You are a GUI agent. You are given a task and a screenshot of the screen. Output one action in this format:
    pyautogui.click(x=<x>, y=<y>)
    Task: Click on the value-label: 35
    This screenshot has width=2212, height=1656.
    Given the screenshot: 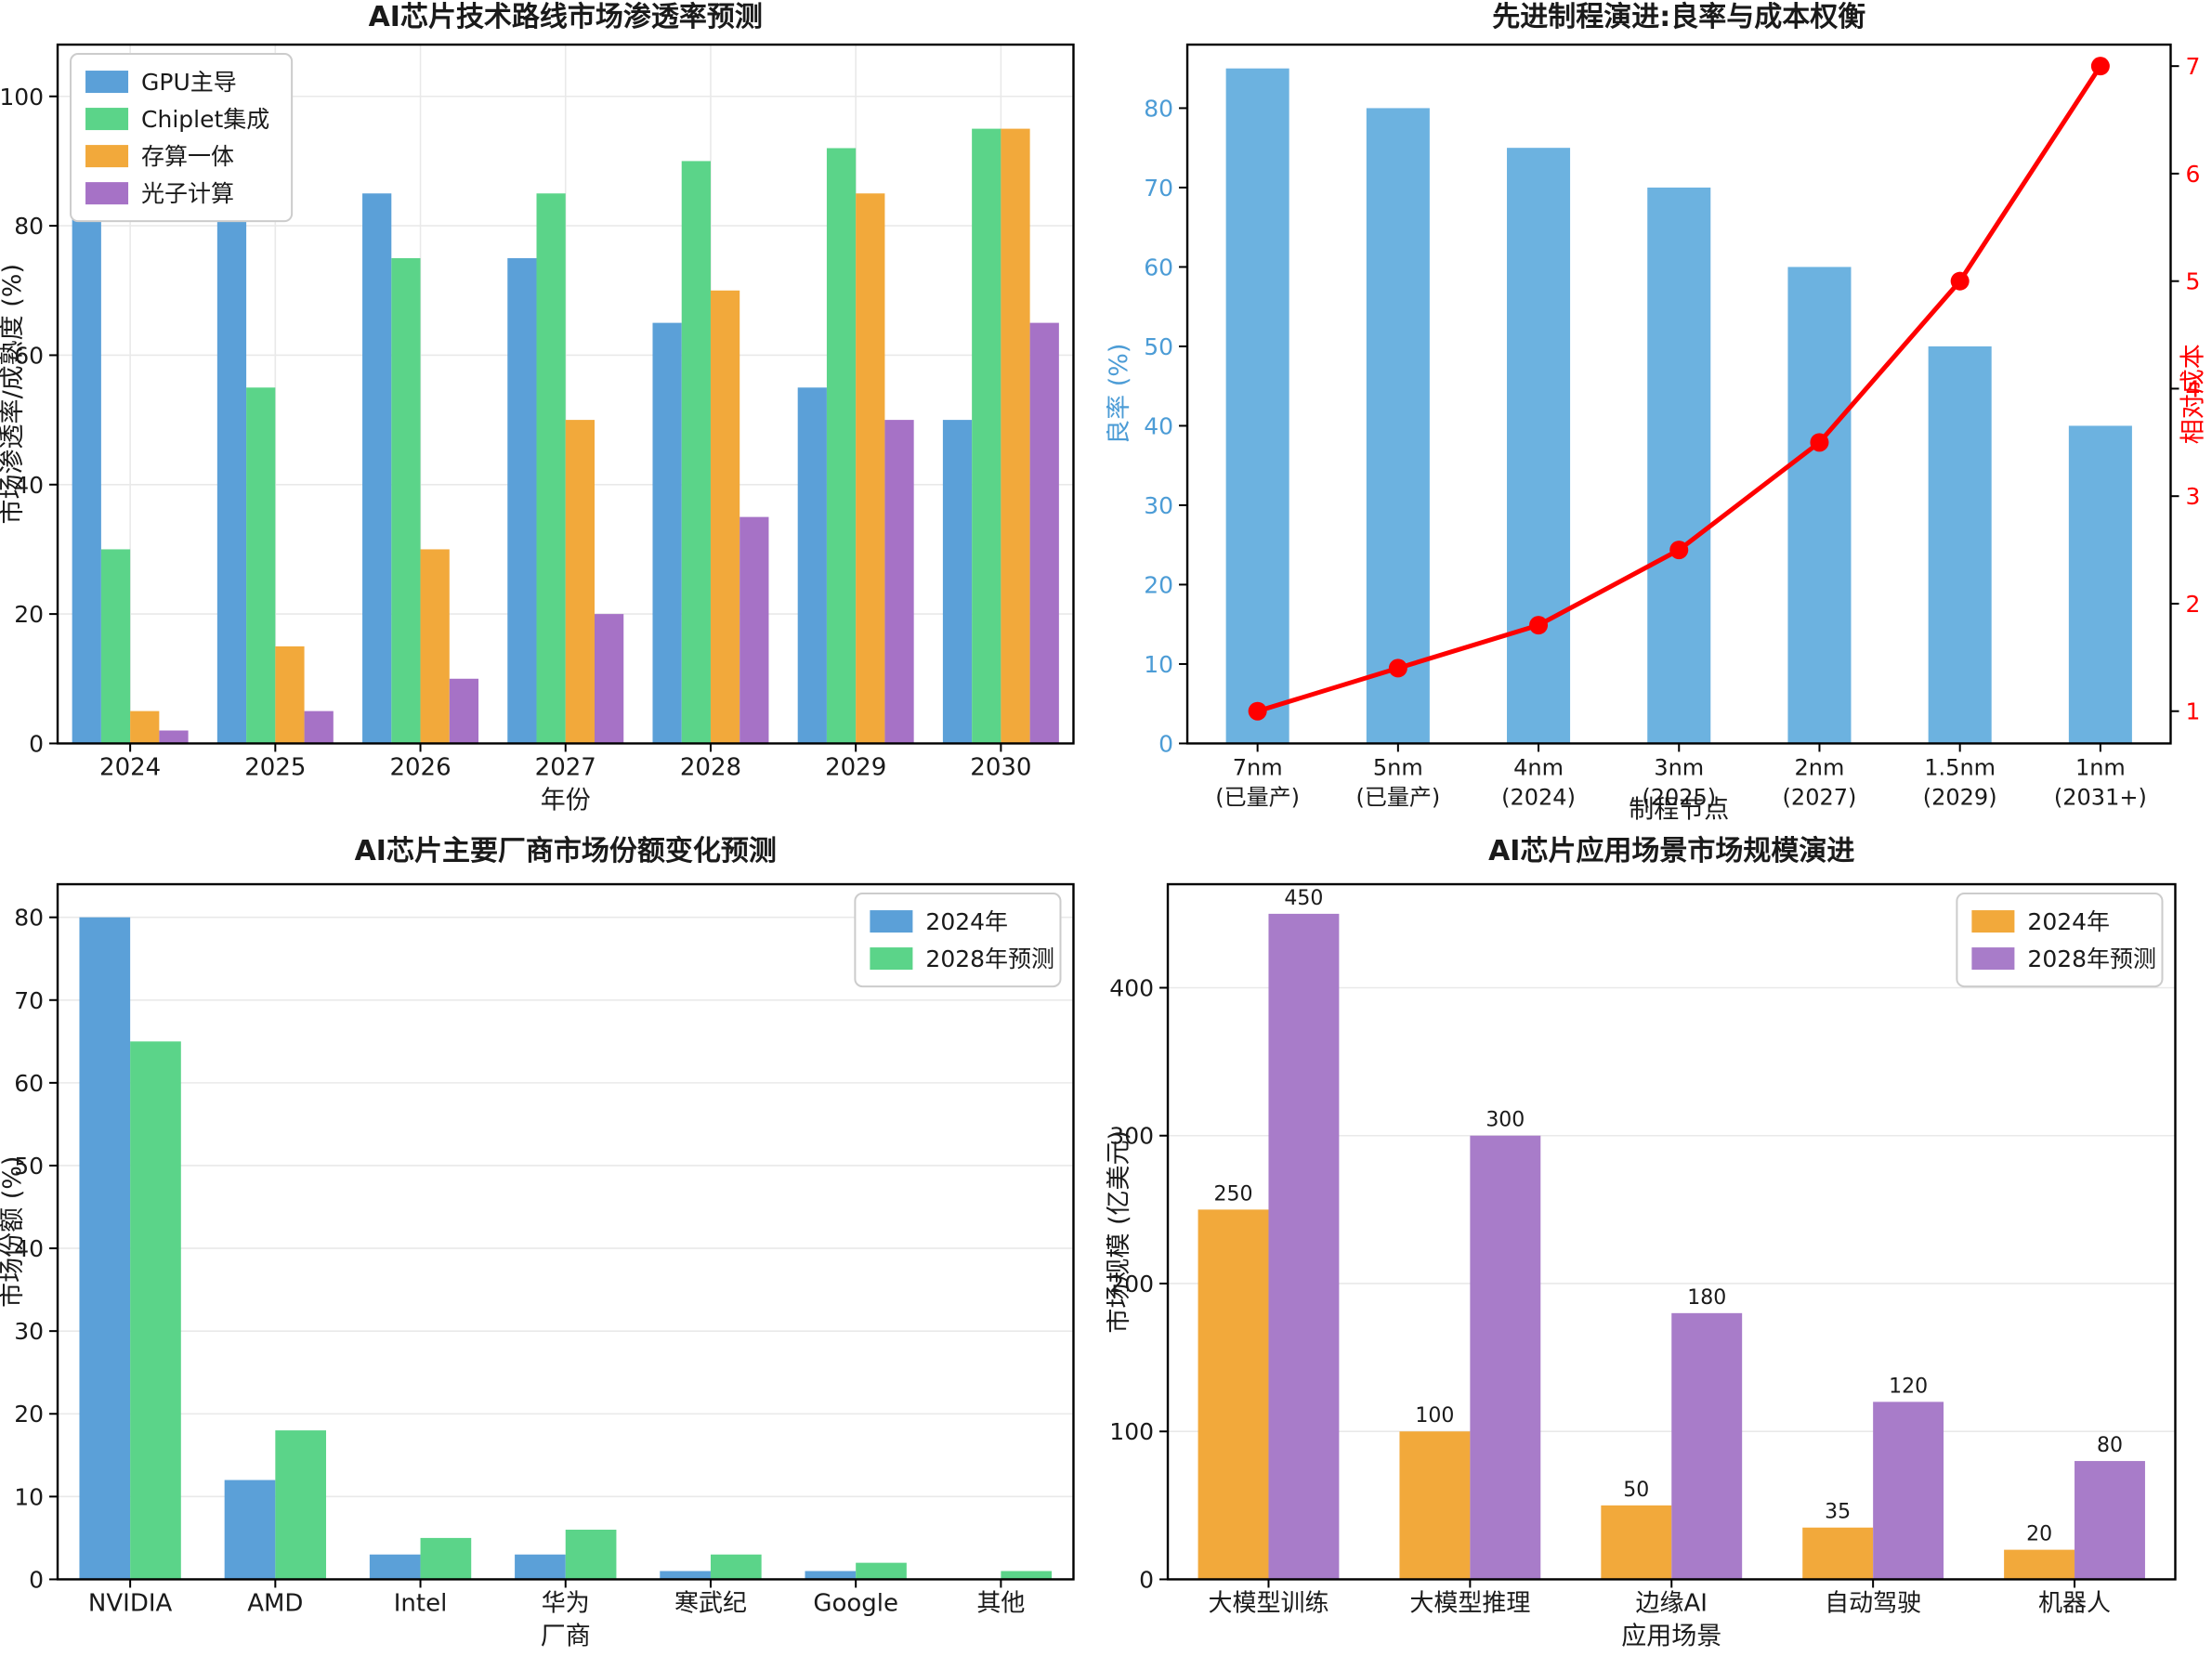 What is the action you would take?
    pyautogui.click(x=1838, y=1511)
    